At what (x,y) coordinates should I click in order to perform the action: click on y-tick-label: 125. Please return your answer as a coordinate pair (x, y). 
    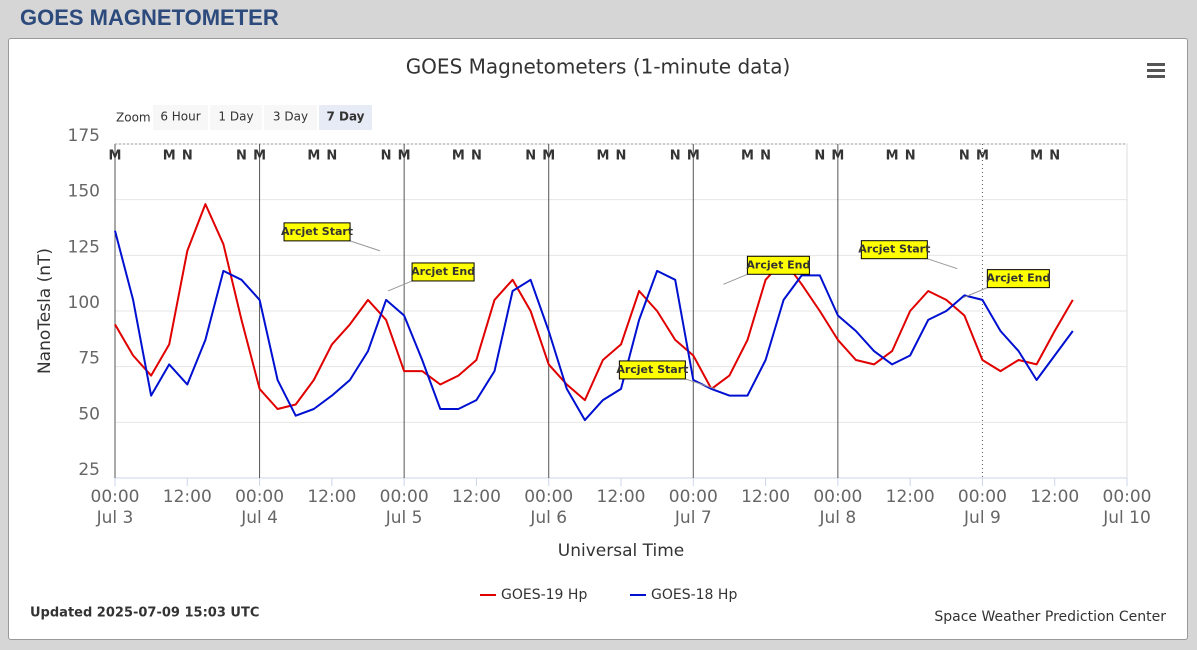
    Looking at the image, I should click on (84, 247).